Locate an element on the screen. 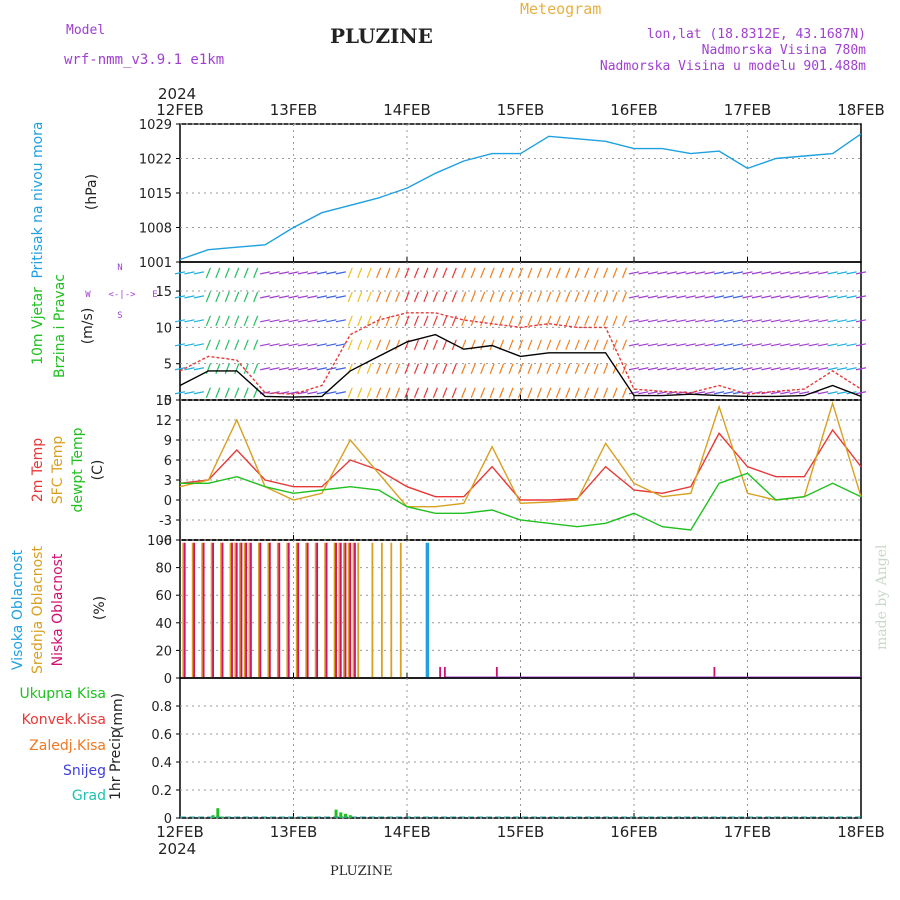 This screenshot has width=900, height=900. panel-wind: 0 5 10 15 is located at coordinates (511, 335).